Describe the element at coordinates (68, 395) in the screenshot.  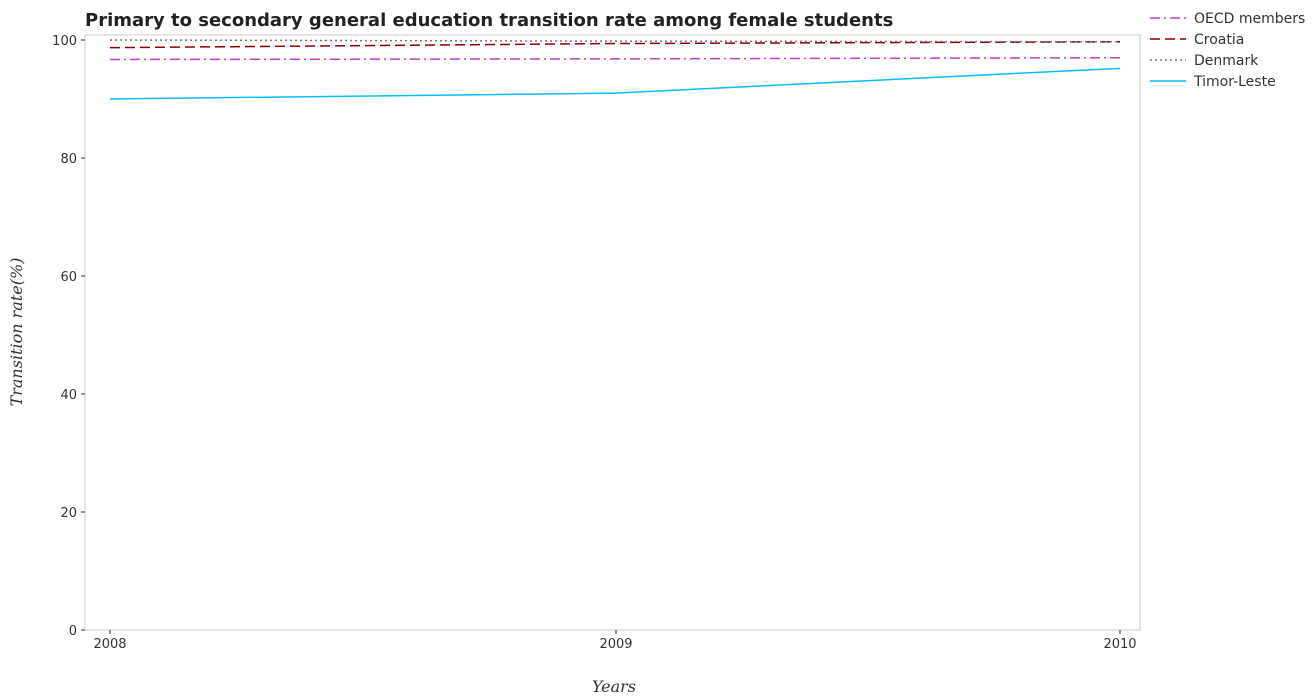
I see `y-tick-label: 40` at that location.